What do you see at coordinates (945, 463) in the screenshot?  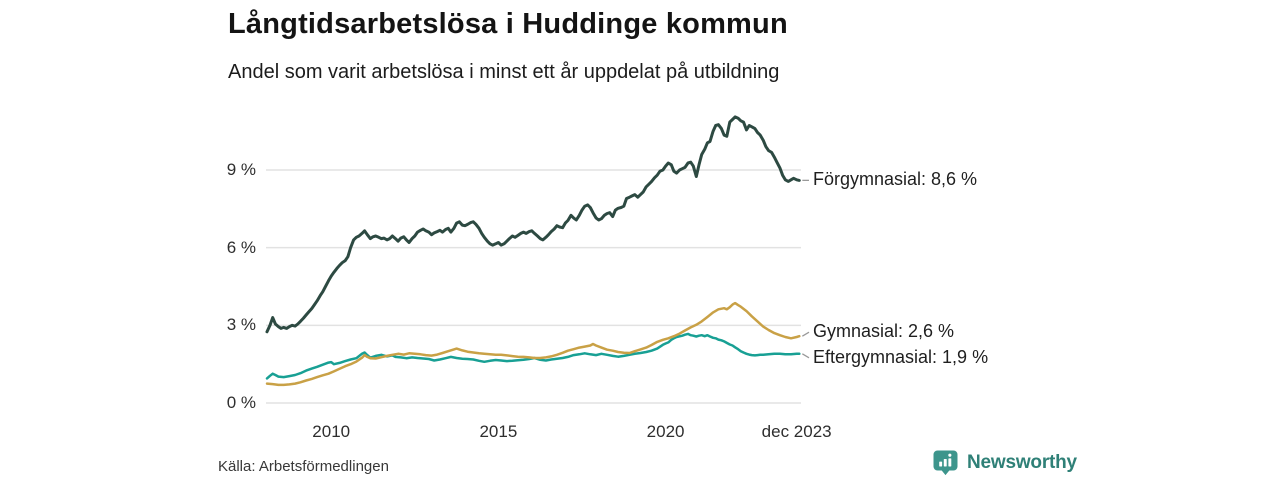 I see `newsworthy-logo-icon` at bounding box center [945, 463].